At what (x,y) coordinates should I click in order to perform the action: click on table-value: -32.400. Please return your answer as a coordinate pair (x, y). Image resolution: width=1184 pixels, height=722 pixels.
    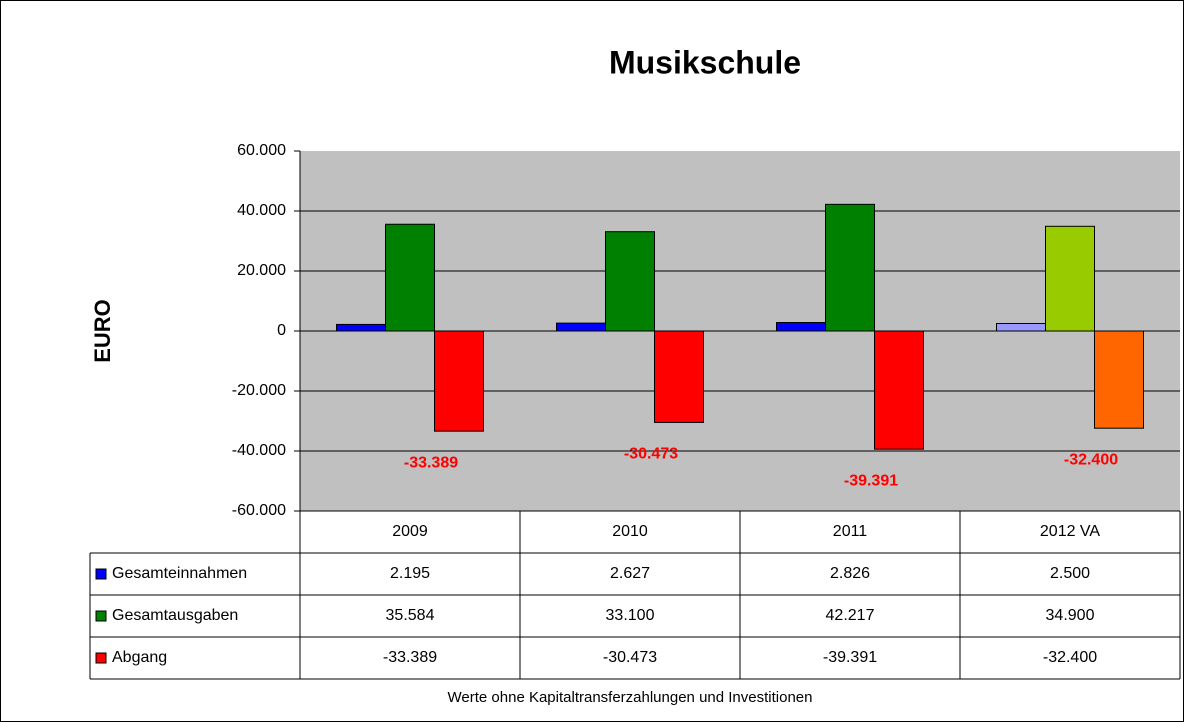
    Looking at the image, I should click on (1070, 657).